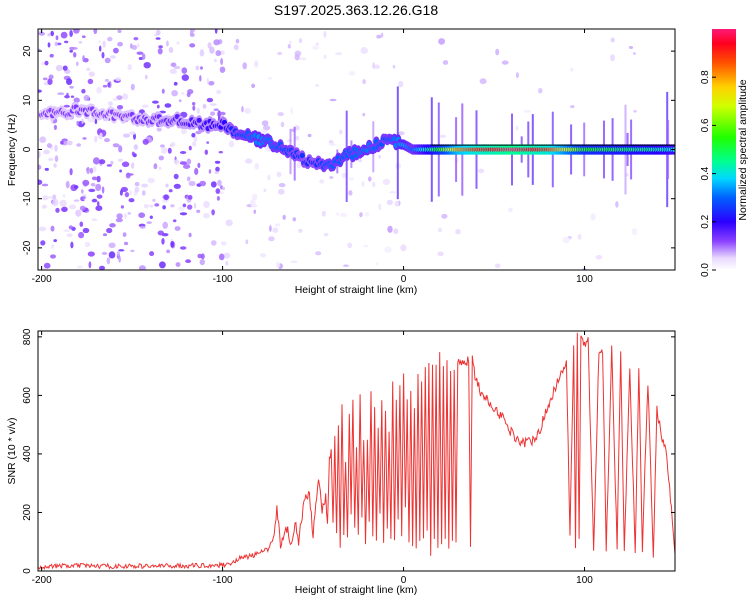  I want to click on spectrogram-xlabel: Height of straight line (km), so click(356, 290).